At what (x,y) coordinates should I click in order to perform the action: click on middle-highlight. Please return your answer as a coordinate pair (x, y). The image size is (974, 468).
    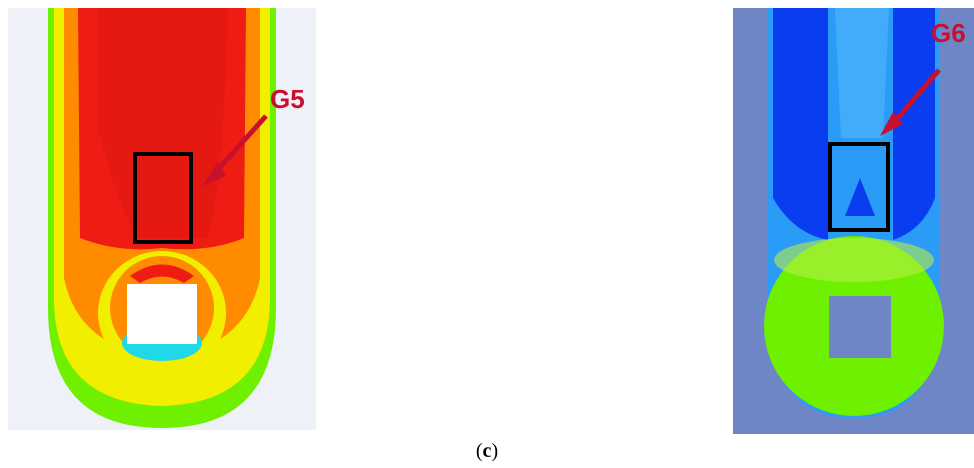
    Looking at the image, I should click on (862, 73).